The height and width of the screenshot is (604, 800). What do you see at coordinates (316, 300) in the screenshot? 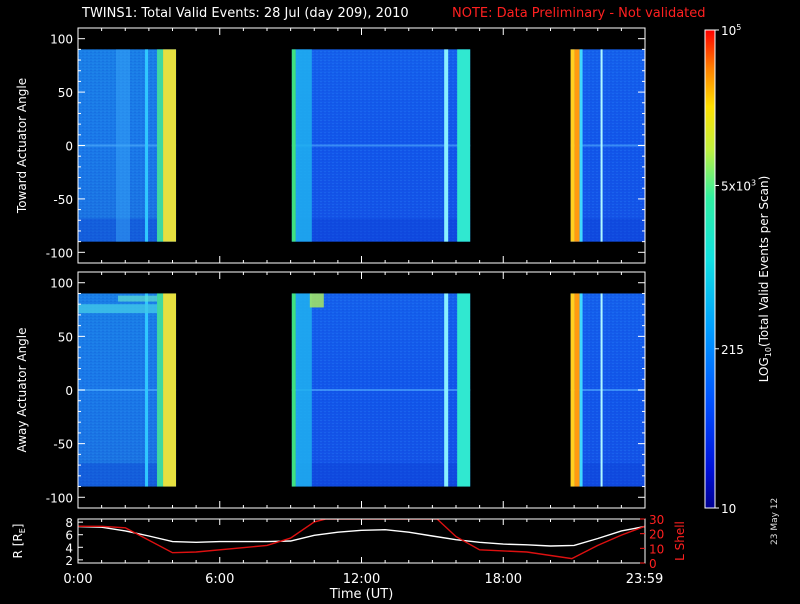
I see `away-hot-spot` at bounding box center [316, 300].